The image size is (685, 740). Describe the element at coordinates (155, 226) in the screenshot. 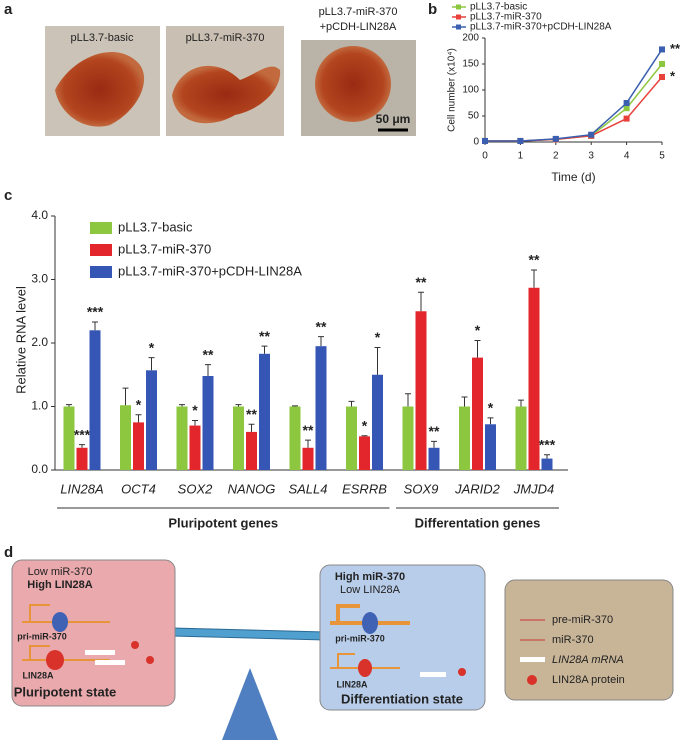

I see `legend-label: pLL3.7-basic` at that location.